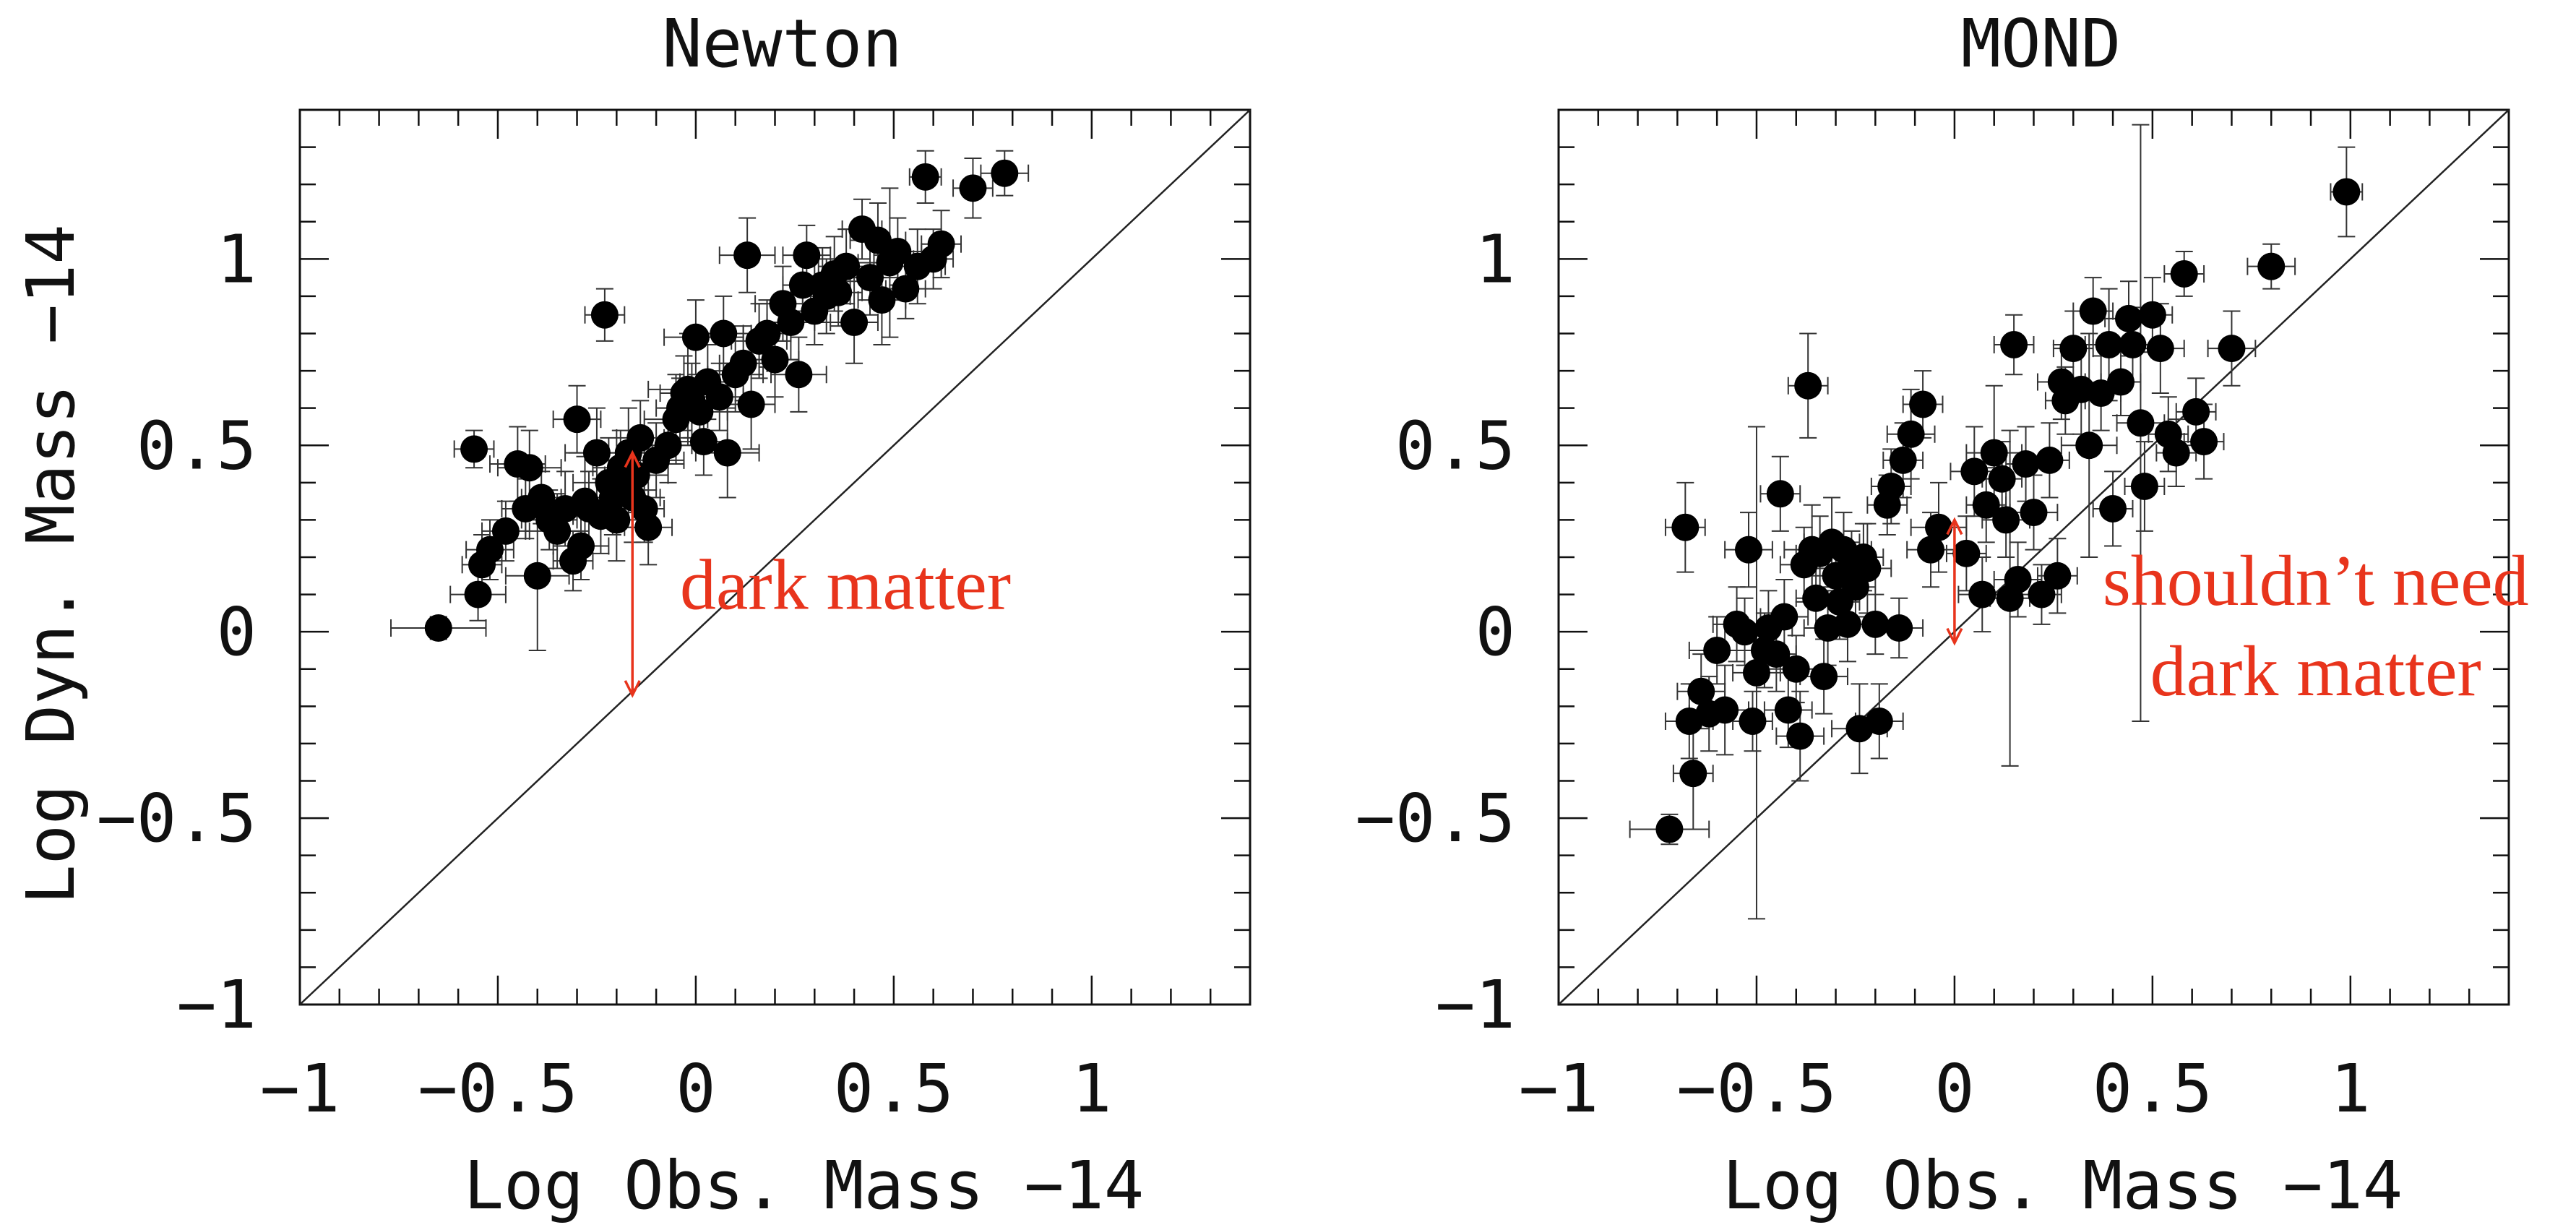 The height and width of the screenshot is (1230, 2576). I want to click on annotation-text-line2: dark matter, so click(2315, 671).